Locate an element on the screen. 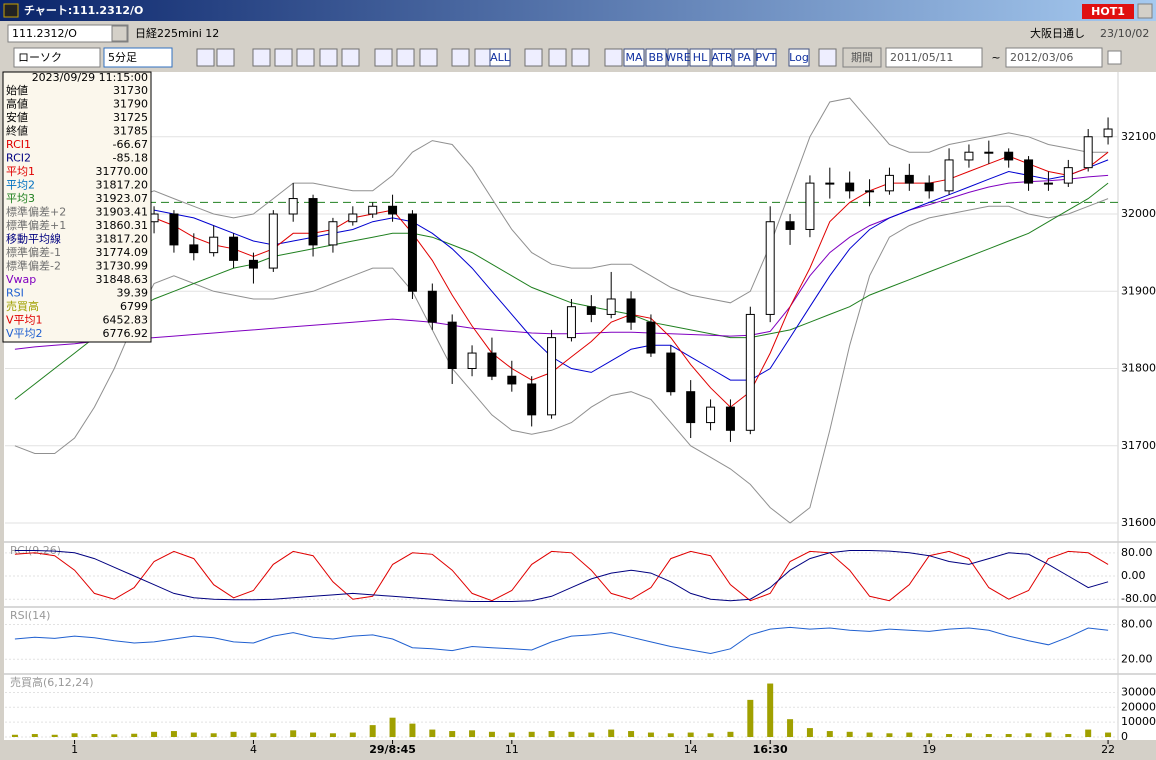 This screenshot has height=760, width=1156. info-label: 標準偏差+2 is located at coordinates (36, 212).